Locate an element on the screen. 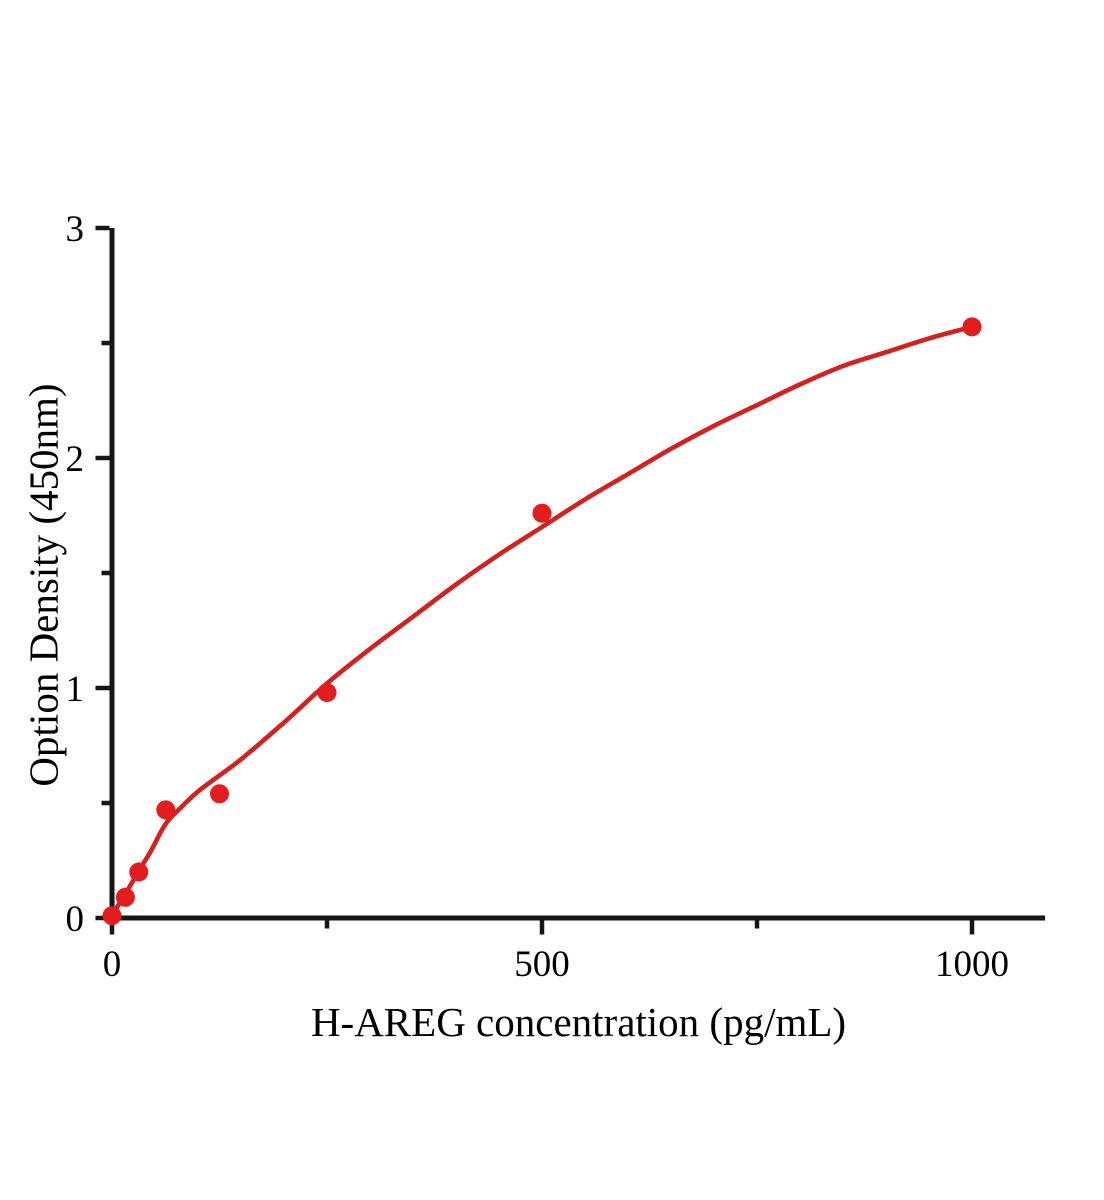 The width and height of the screenshot is (1104, 1200). y-tick-label: 1 is located at coordinates (75, 689).